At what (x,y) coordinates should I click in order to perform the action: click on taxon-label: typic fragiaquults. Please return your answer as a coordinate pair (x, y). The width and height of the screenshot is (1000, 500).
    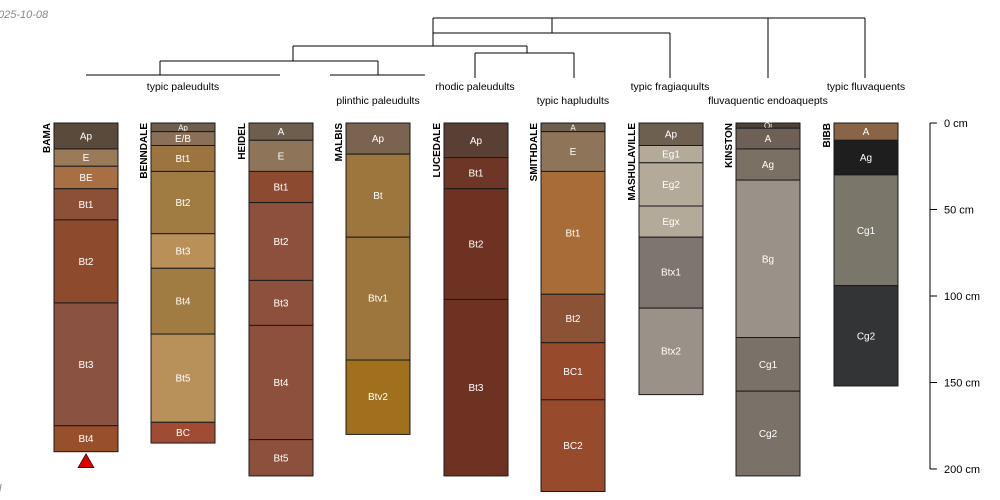
    Looking at the image, I should click on (670, 87).